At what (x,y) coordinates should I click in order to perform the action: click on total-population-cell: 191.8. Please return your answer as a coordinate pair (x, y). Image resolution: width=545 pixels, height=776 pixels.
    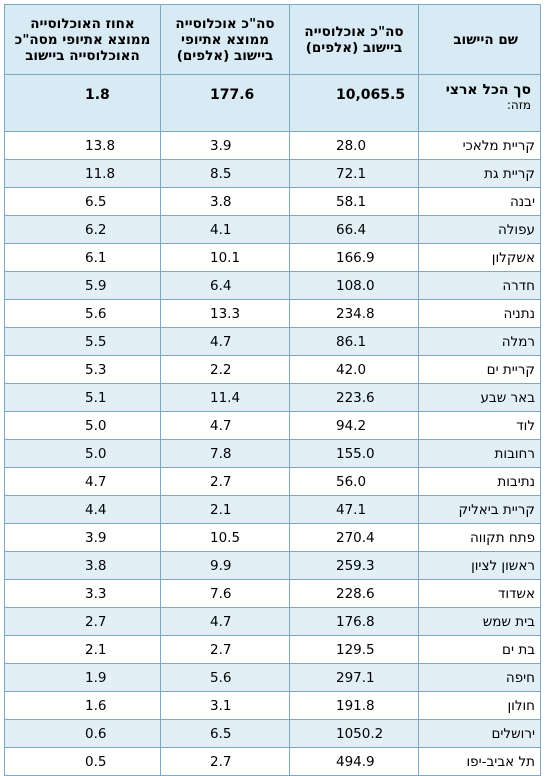
    Looking at the image, I should click on (354, 705).